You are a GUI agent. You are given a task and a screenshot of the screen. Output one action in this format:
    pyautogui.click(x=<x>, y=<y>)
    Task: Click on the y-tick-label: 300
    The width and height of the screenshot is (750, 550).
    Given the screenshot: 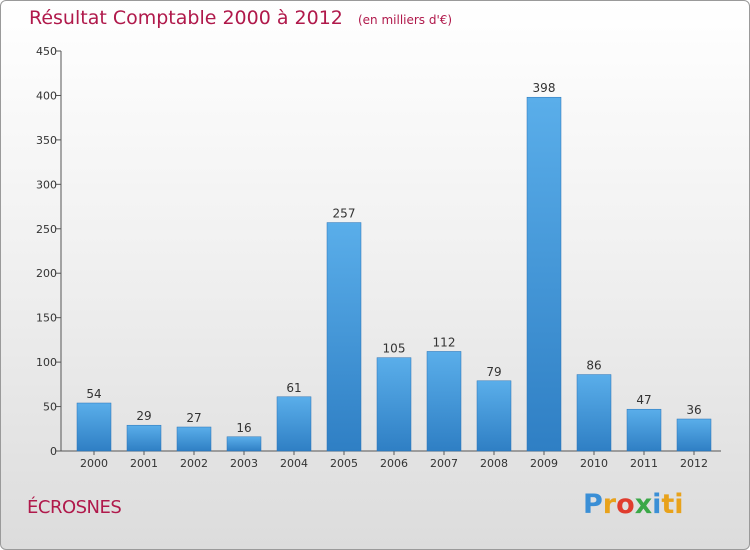 What is the action you would take?
    pyautogui.click(x=46, y=184)
    